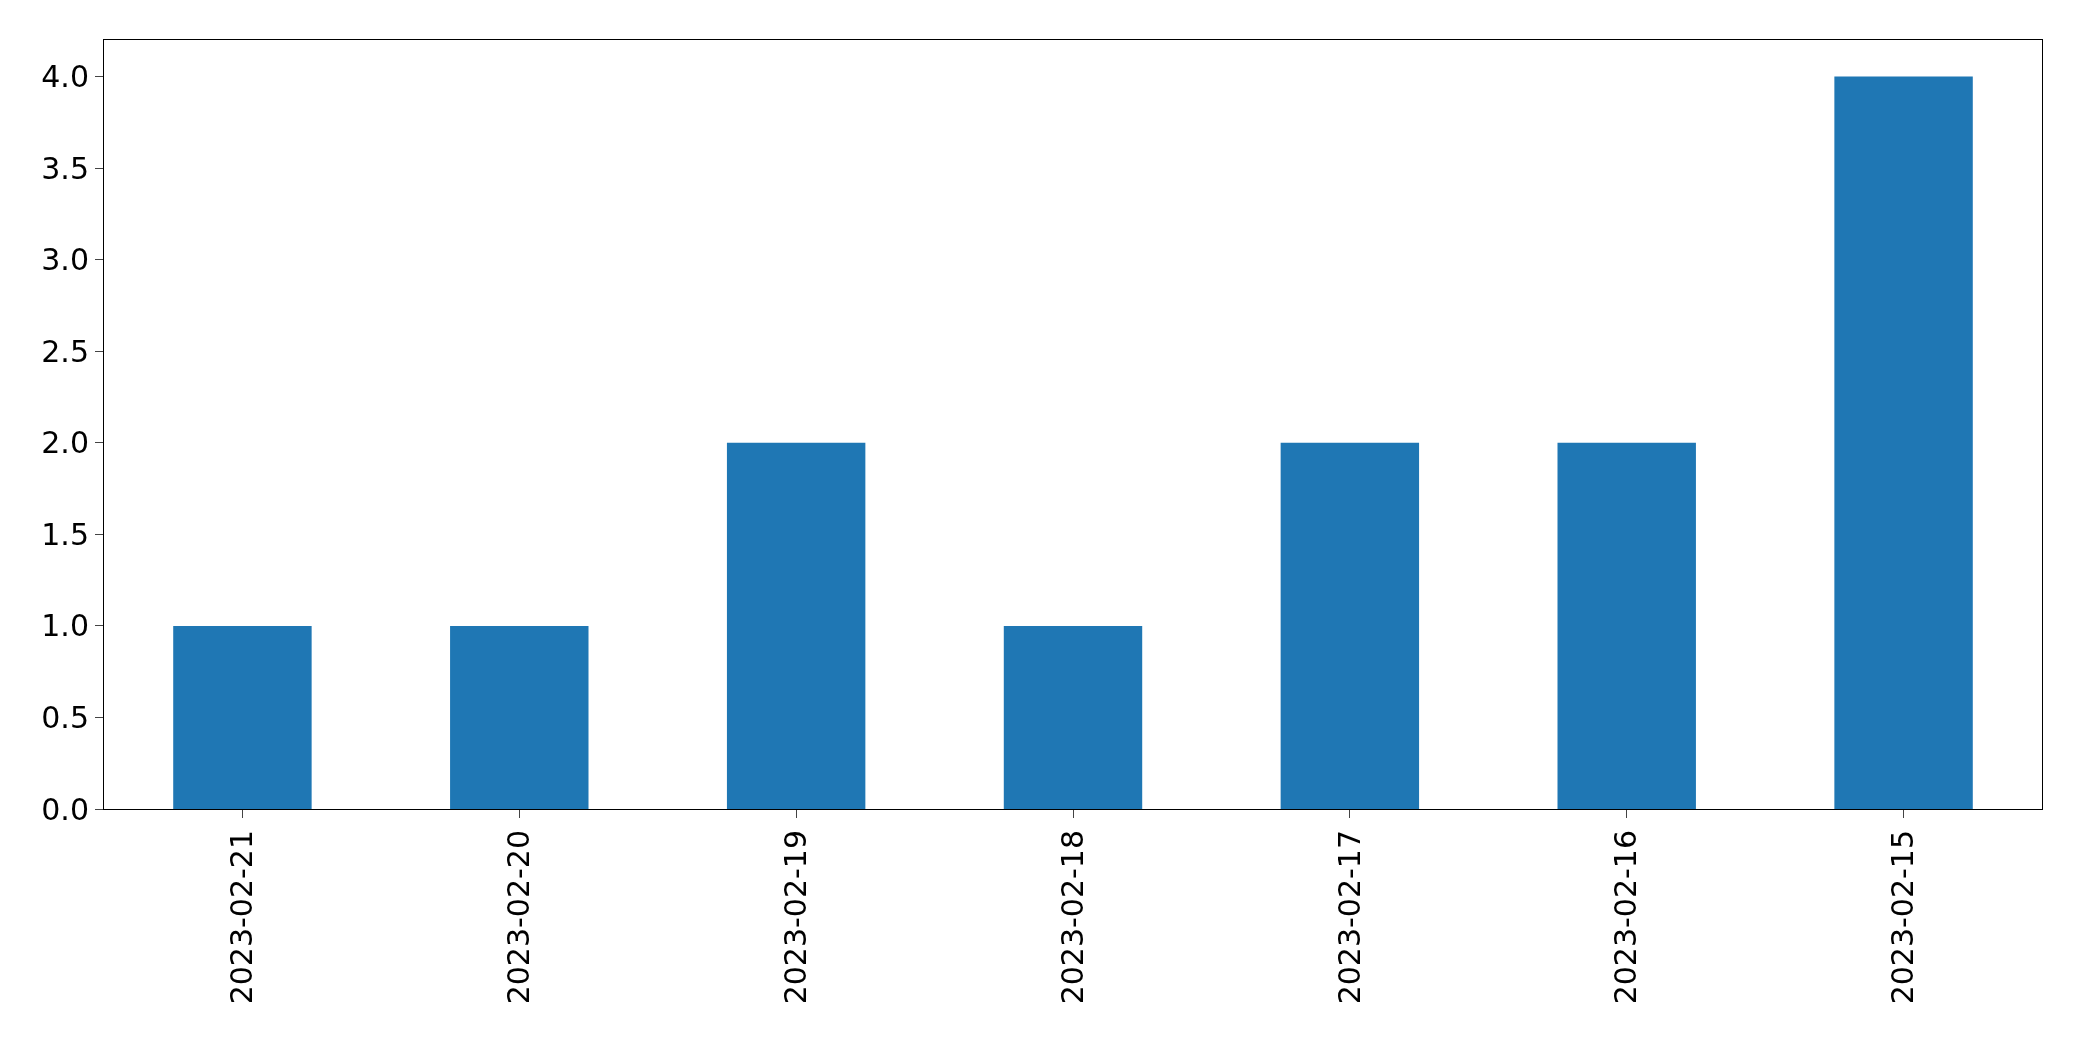 The width and height of the screenshot is (2082, 1061). I want to click on y-tick-label: 0.0, so click(65, 809).